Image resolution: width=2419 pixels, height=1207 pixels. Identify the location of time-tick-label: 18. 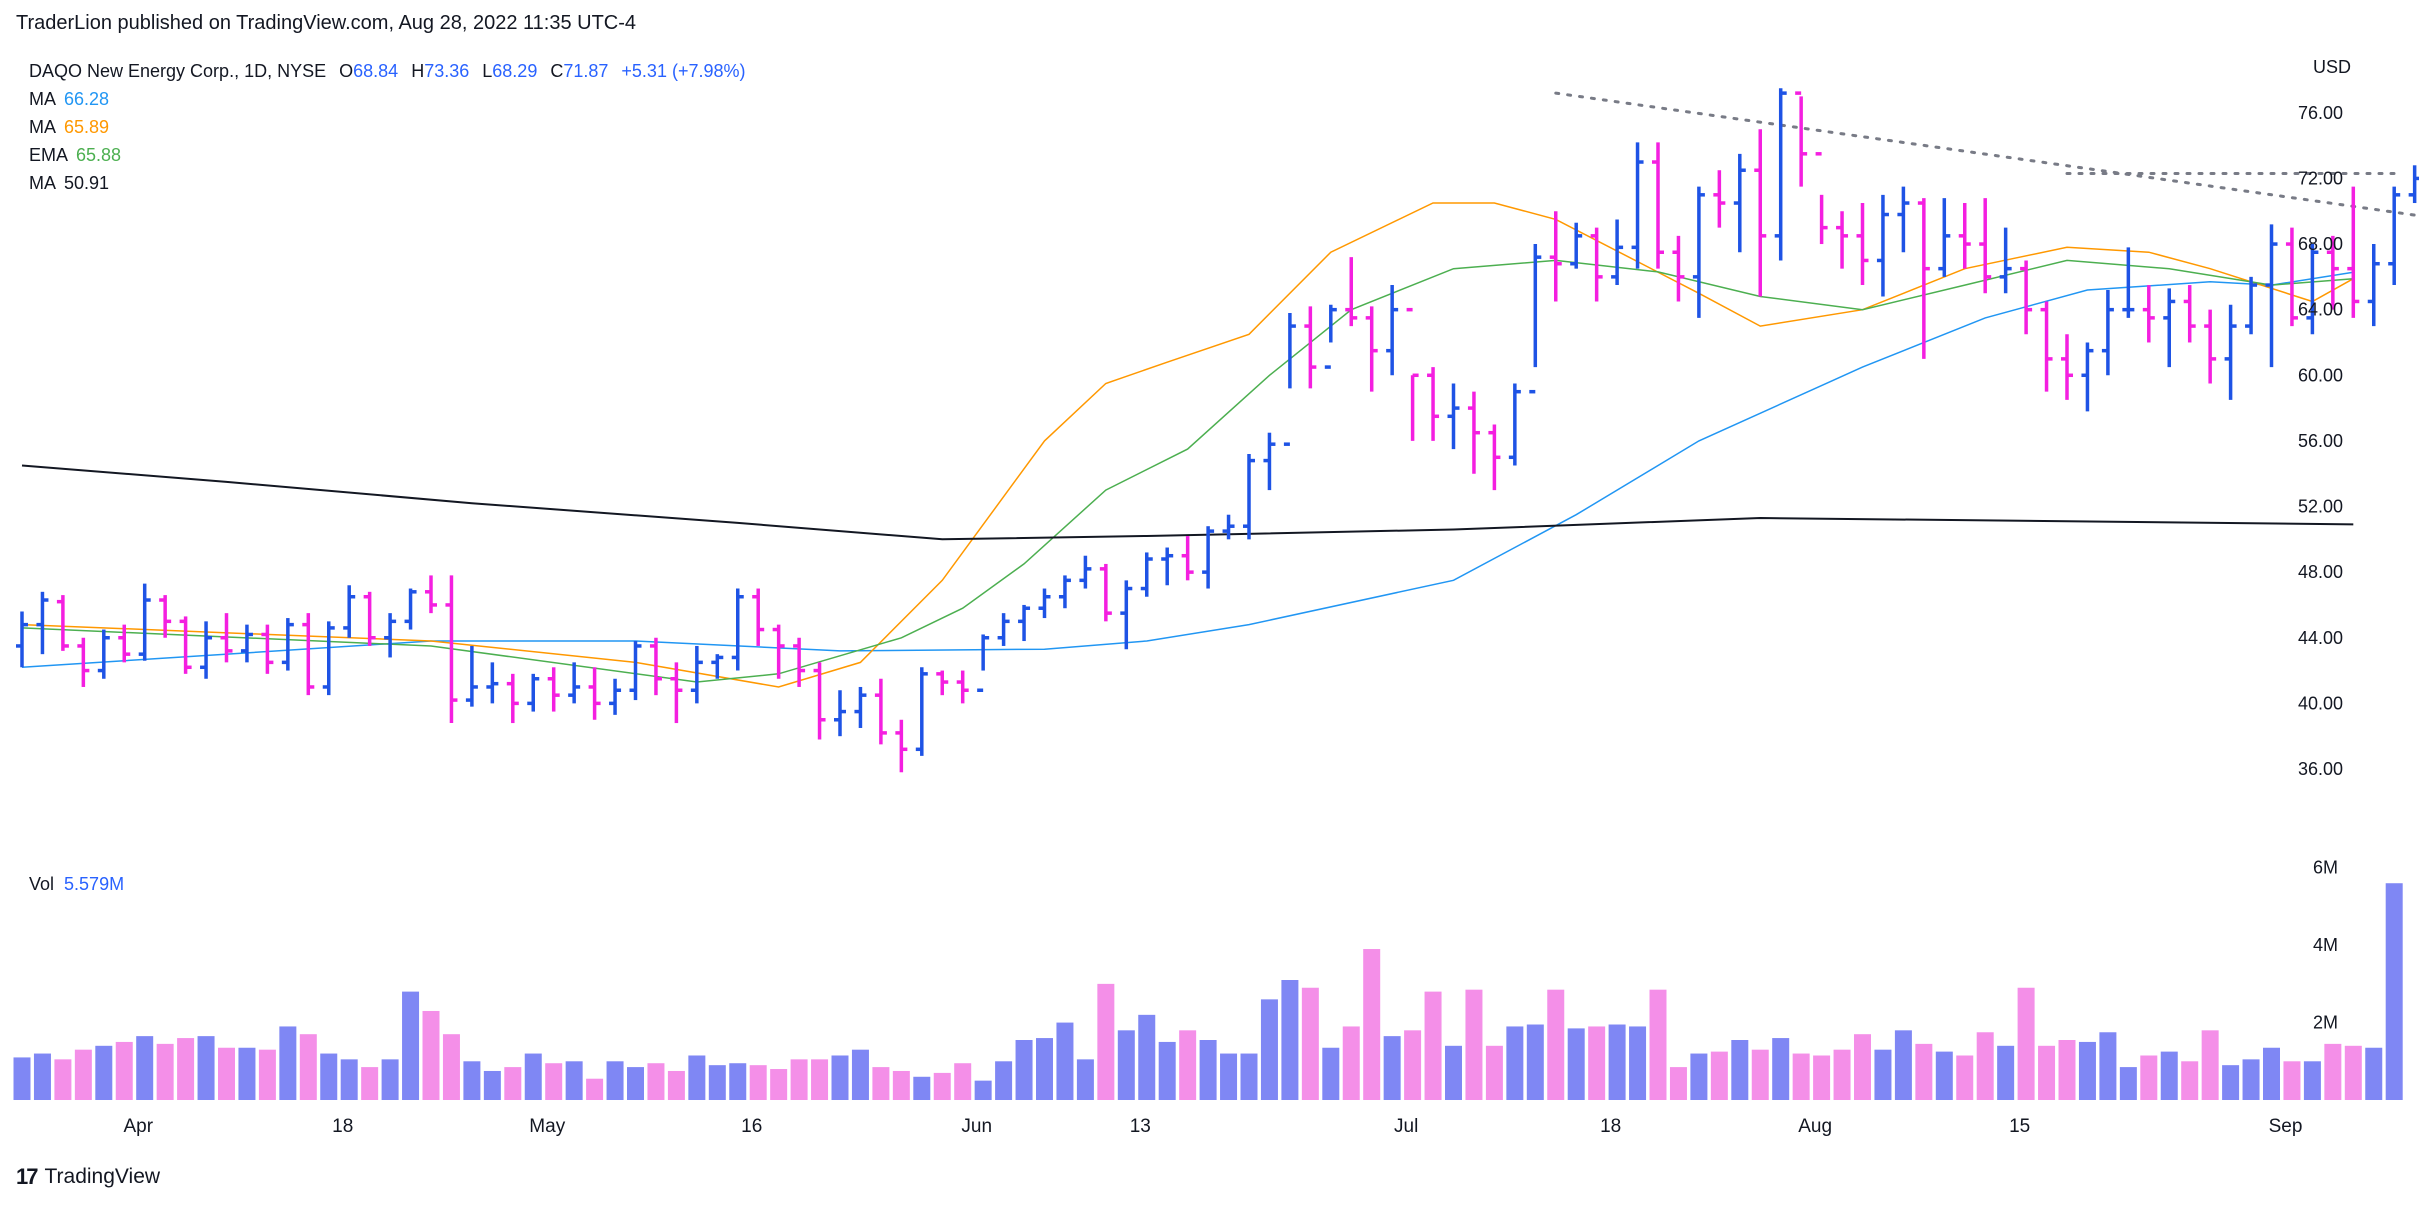
(1610, 1126).